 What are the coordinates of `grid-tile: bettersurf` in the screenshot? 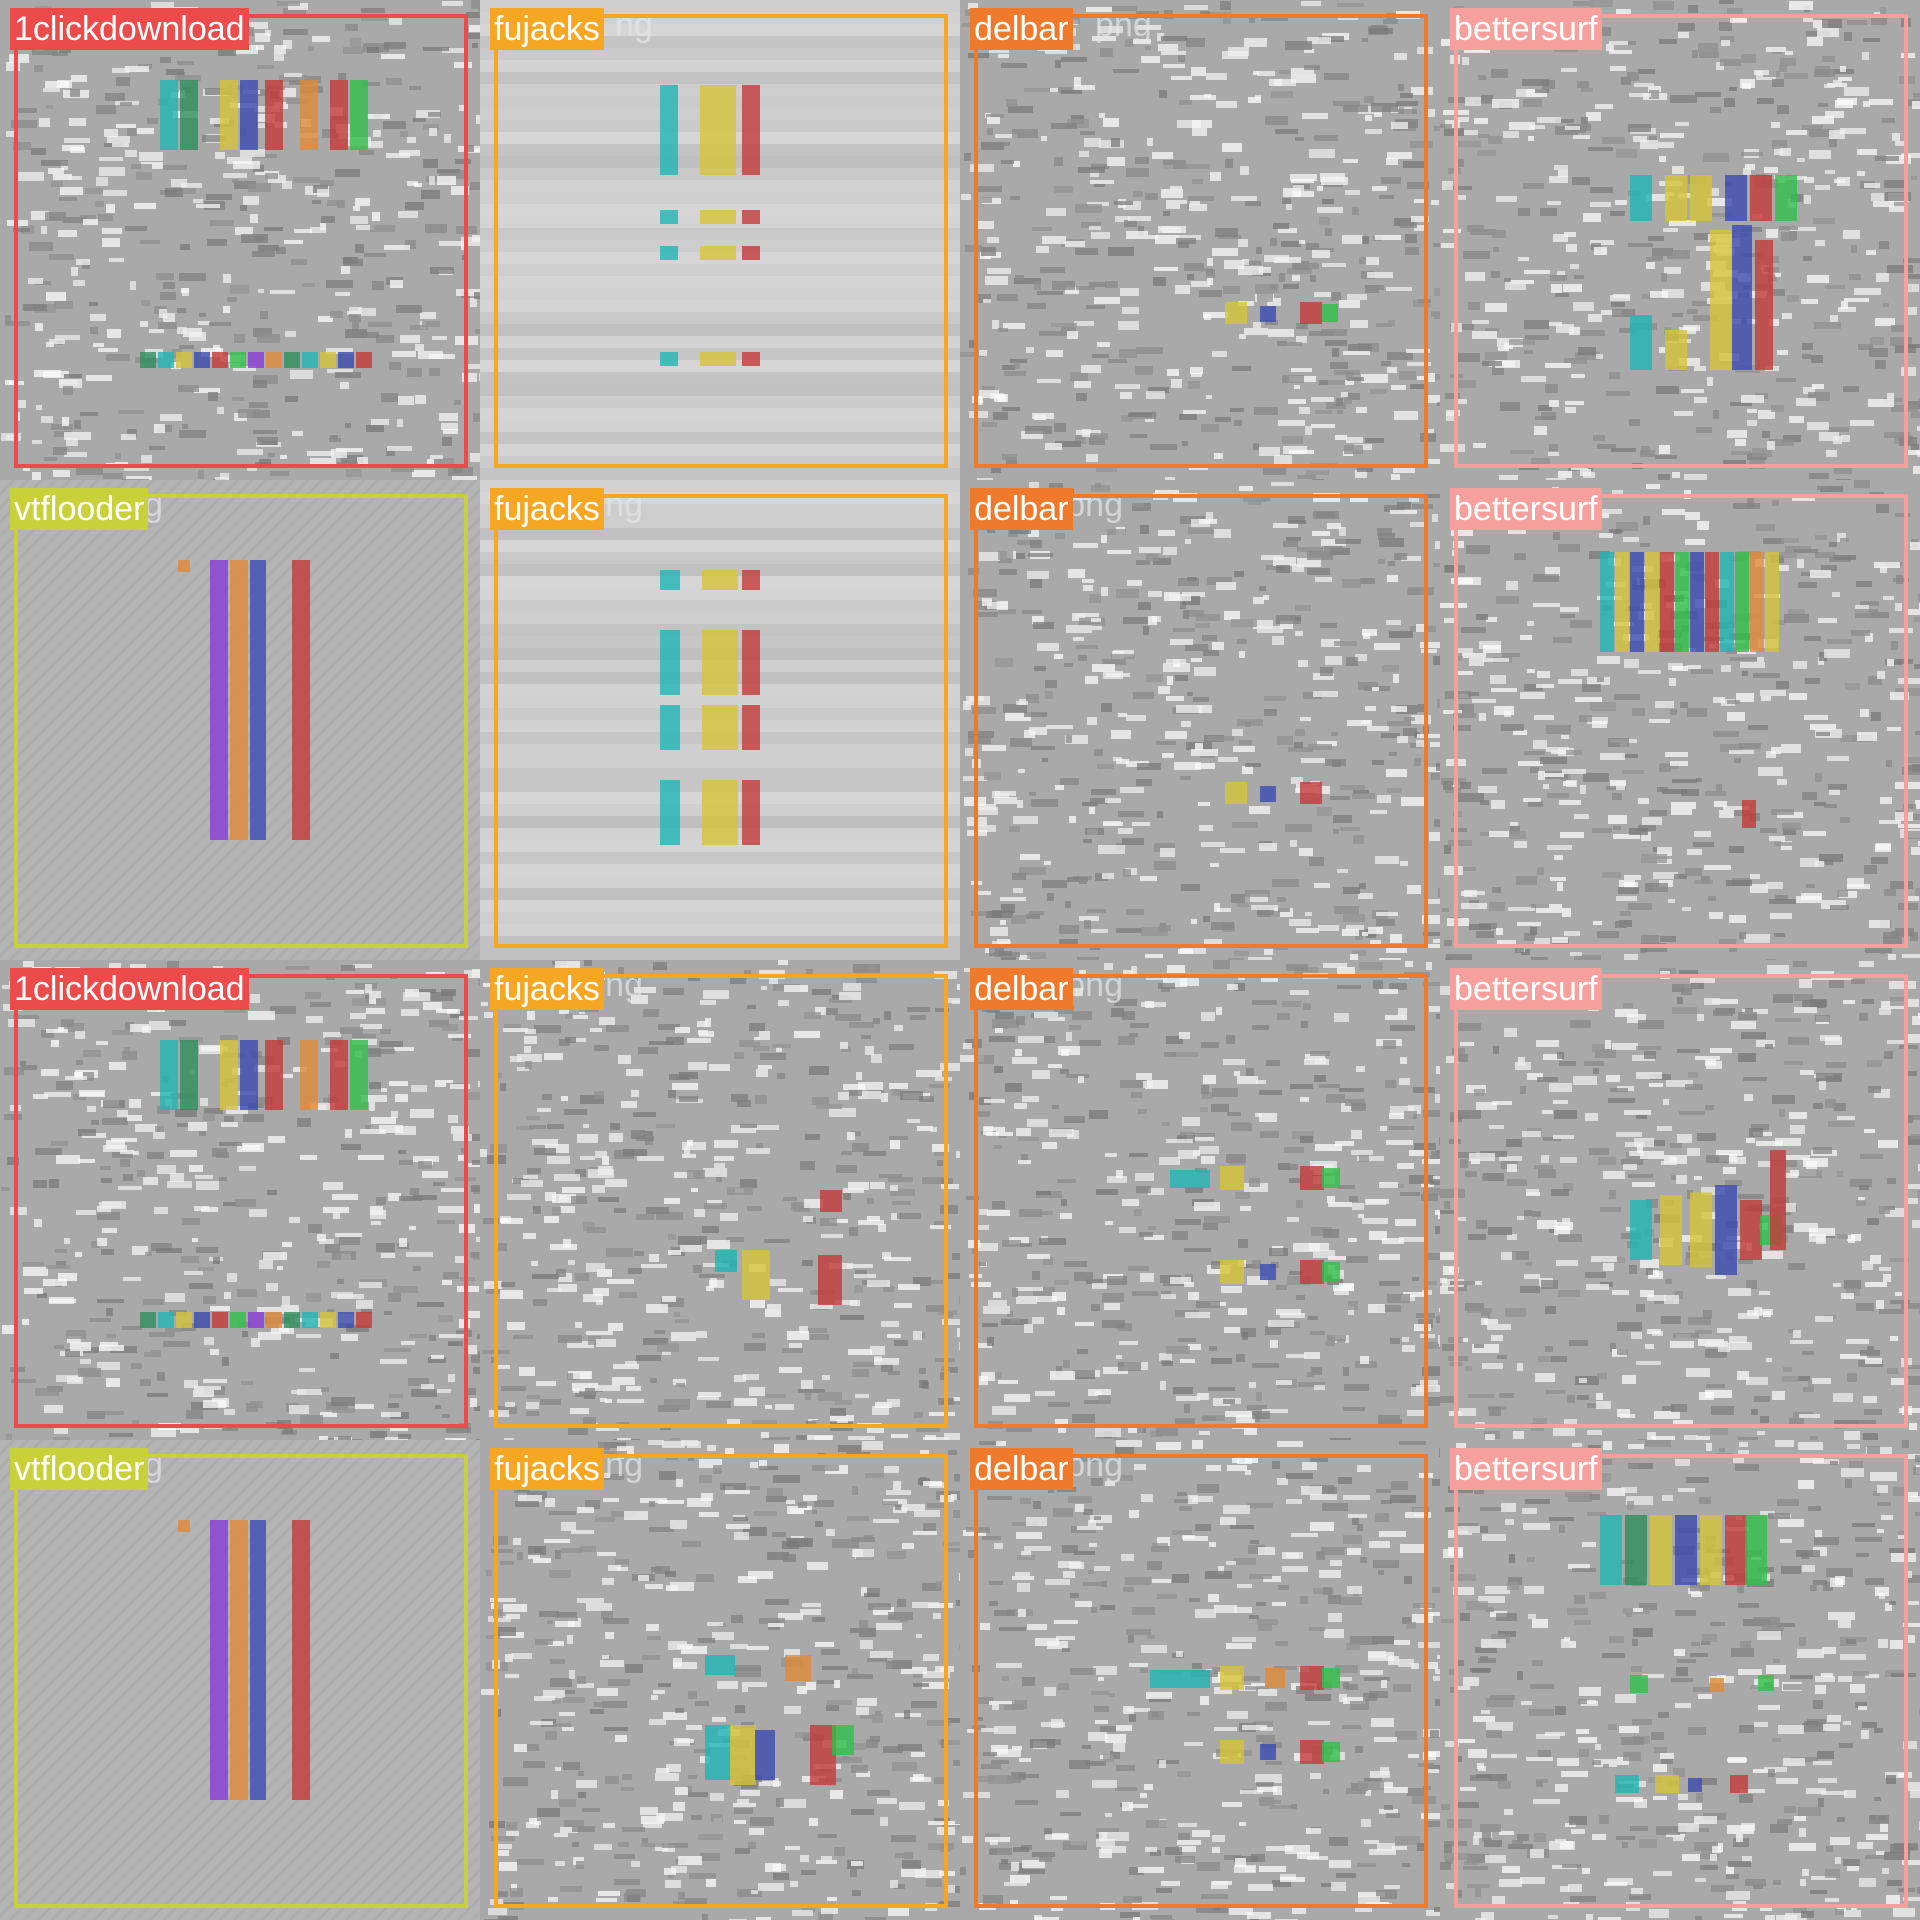 It's located at (1680, 240).